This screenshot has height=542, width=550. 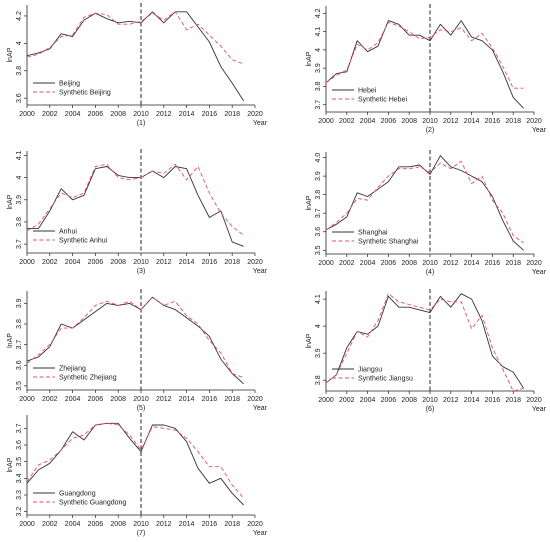 I want to click on legend-entry: Jiangsu, so click(x=370, y=370).